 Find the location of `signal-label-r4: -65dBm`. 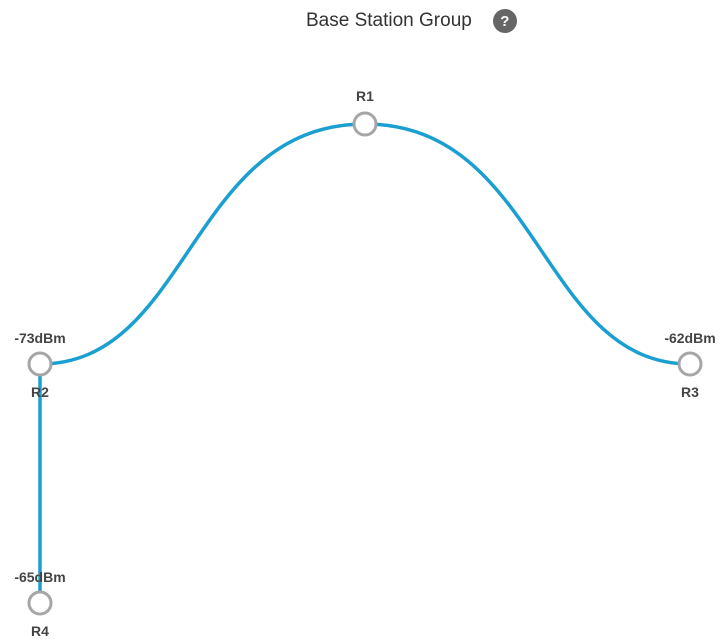

signal-label-r4: -65dBm is located at coordinates (39, 577).